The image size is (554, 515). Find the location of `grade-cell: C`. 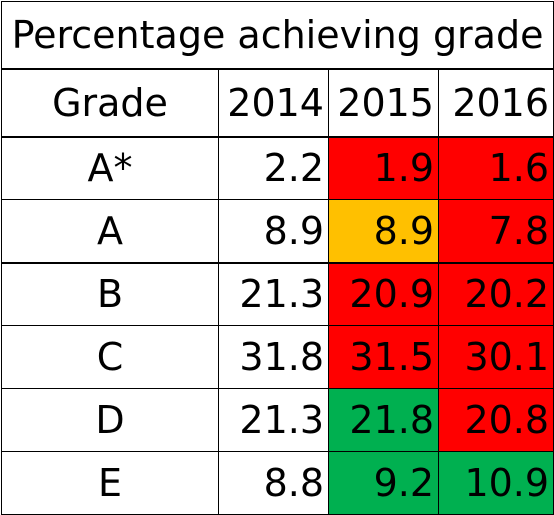

grade-cell: C is located at coordinates (110, 357).